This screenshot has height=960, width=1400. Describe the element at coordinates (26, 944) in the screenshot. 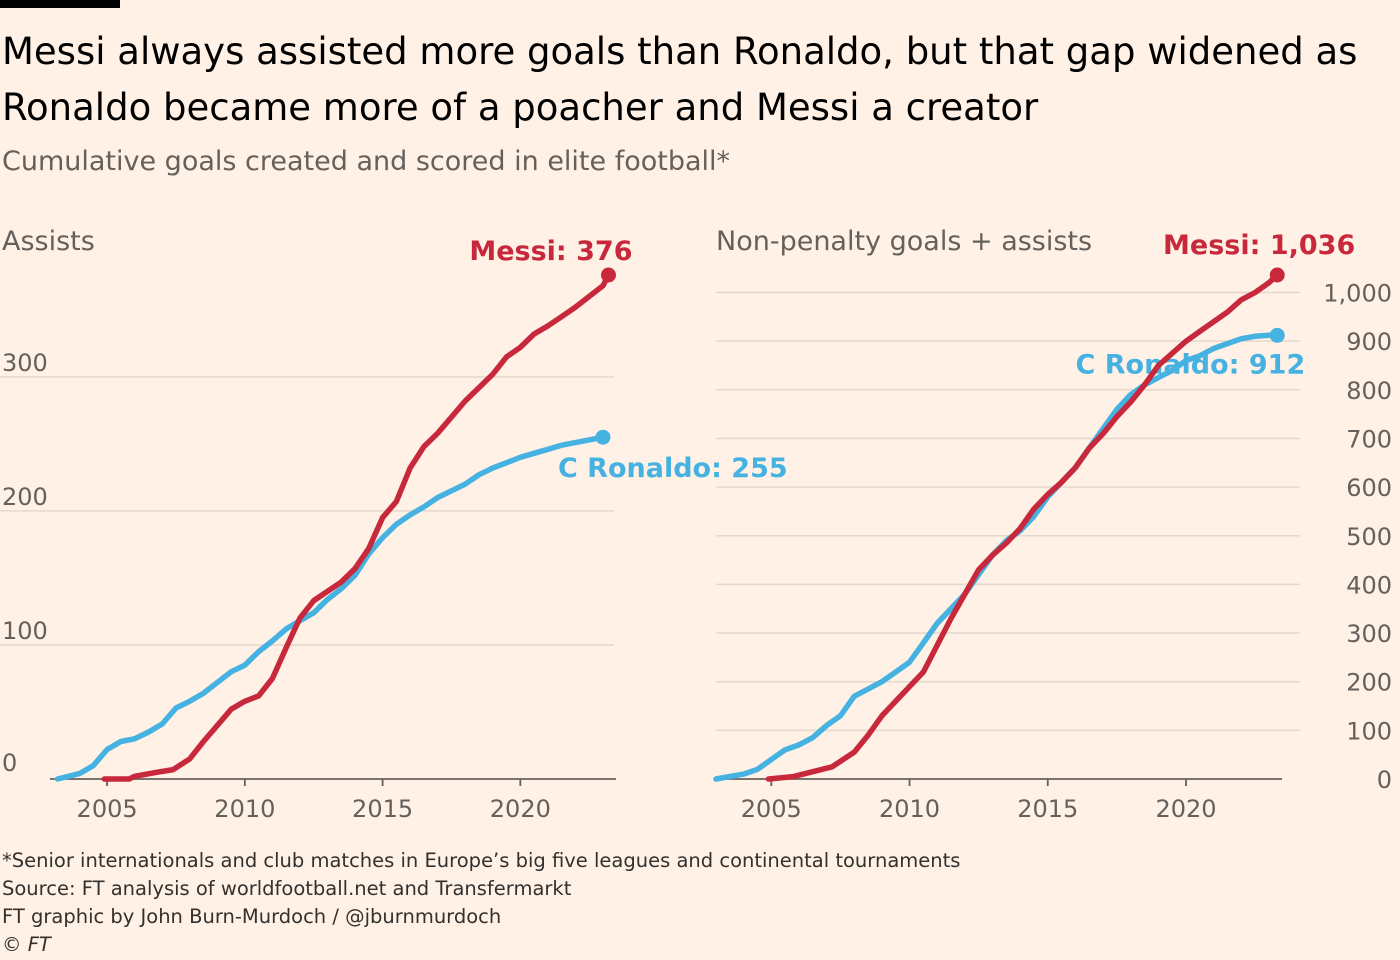

I see `copyright: © FT` at that location.